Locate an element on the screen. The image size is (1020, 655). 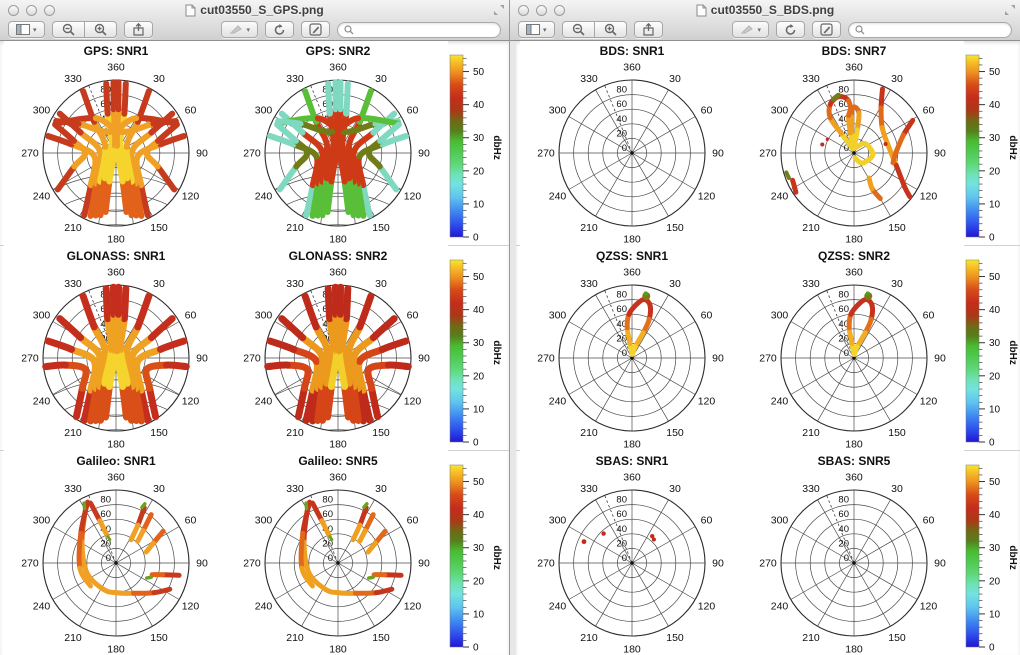
window-title-area: cut03550_S_BDS.png is located at coordinates (765, 8).